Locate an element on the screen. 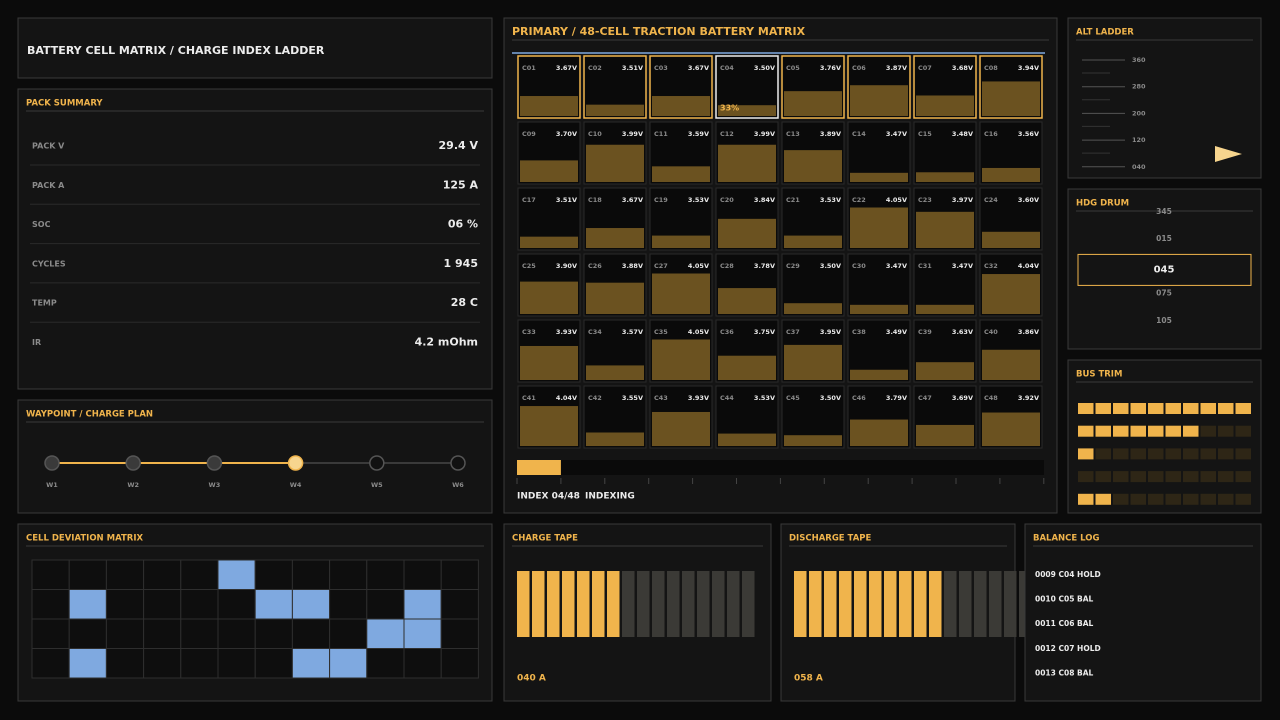 Image resolution: width=1280 pixels, height=720 pixels. summary-value: 1 945 is located at coordinates (461, 263).